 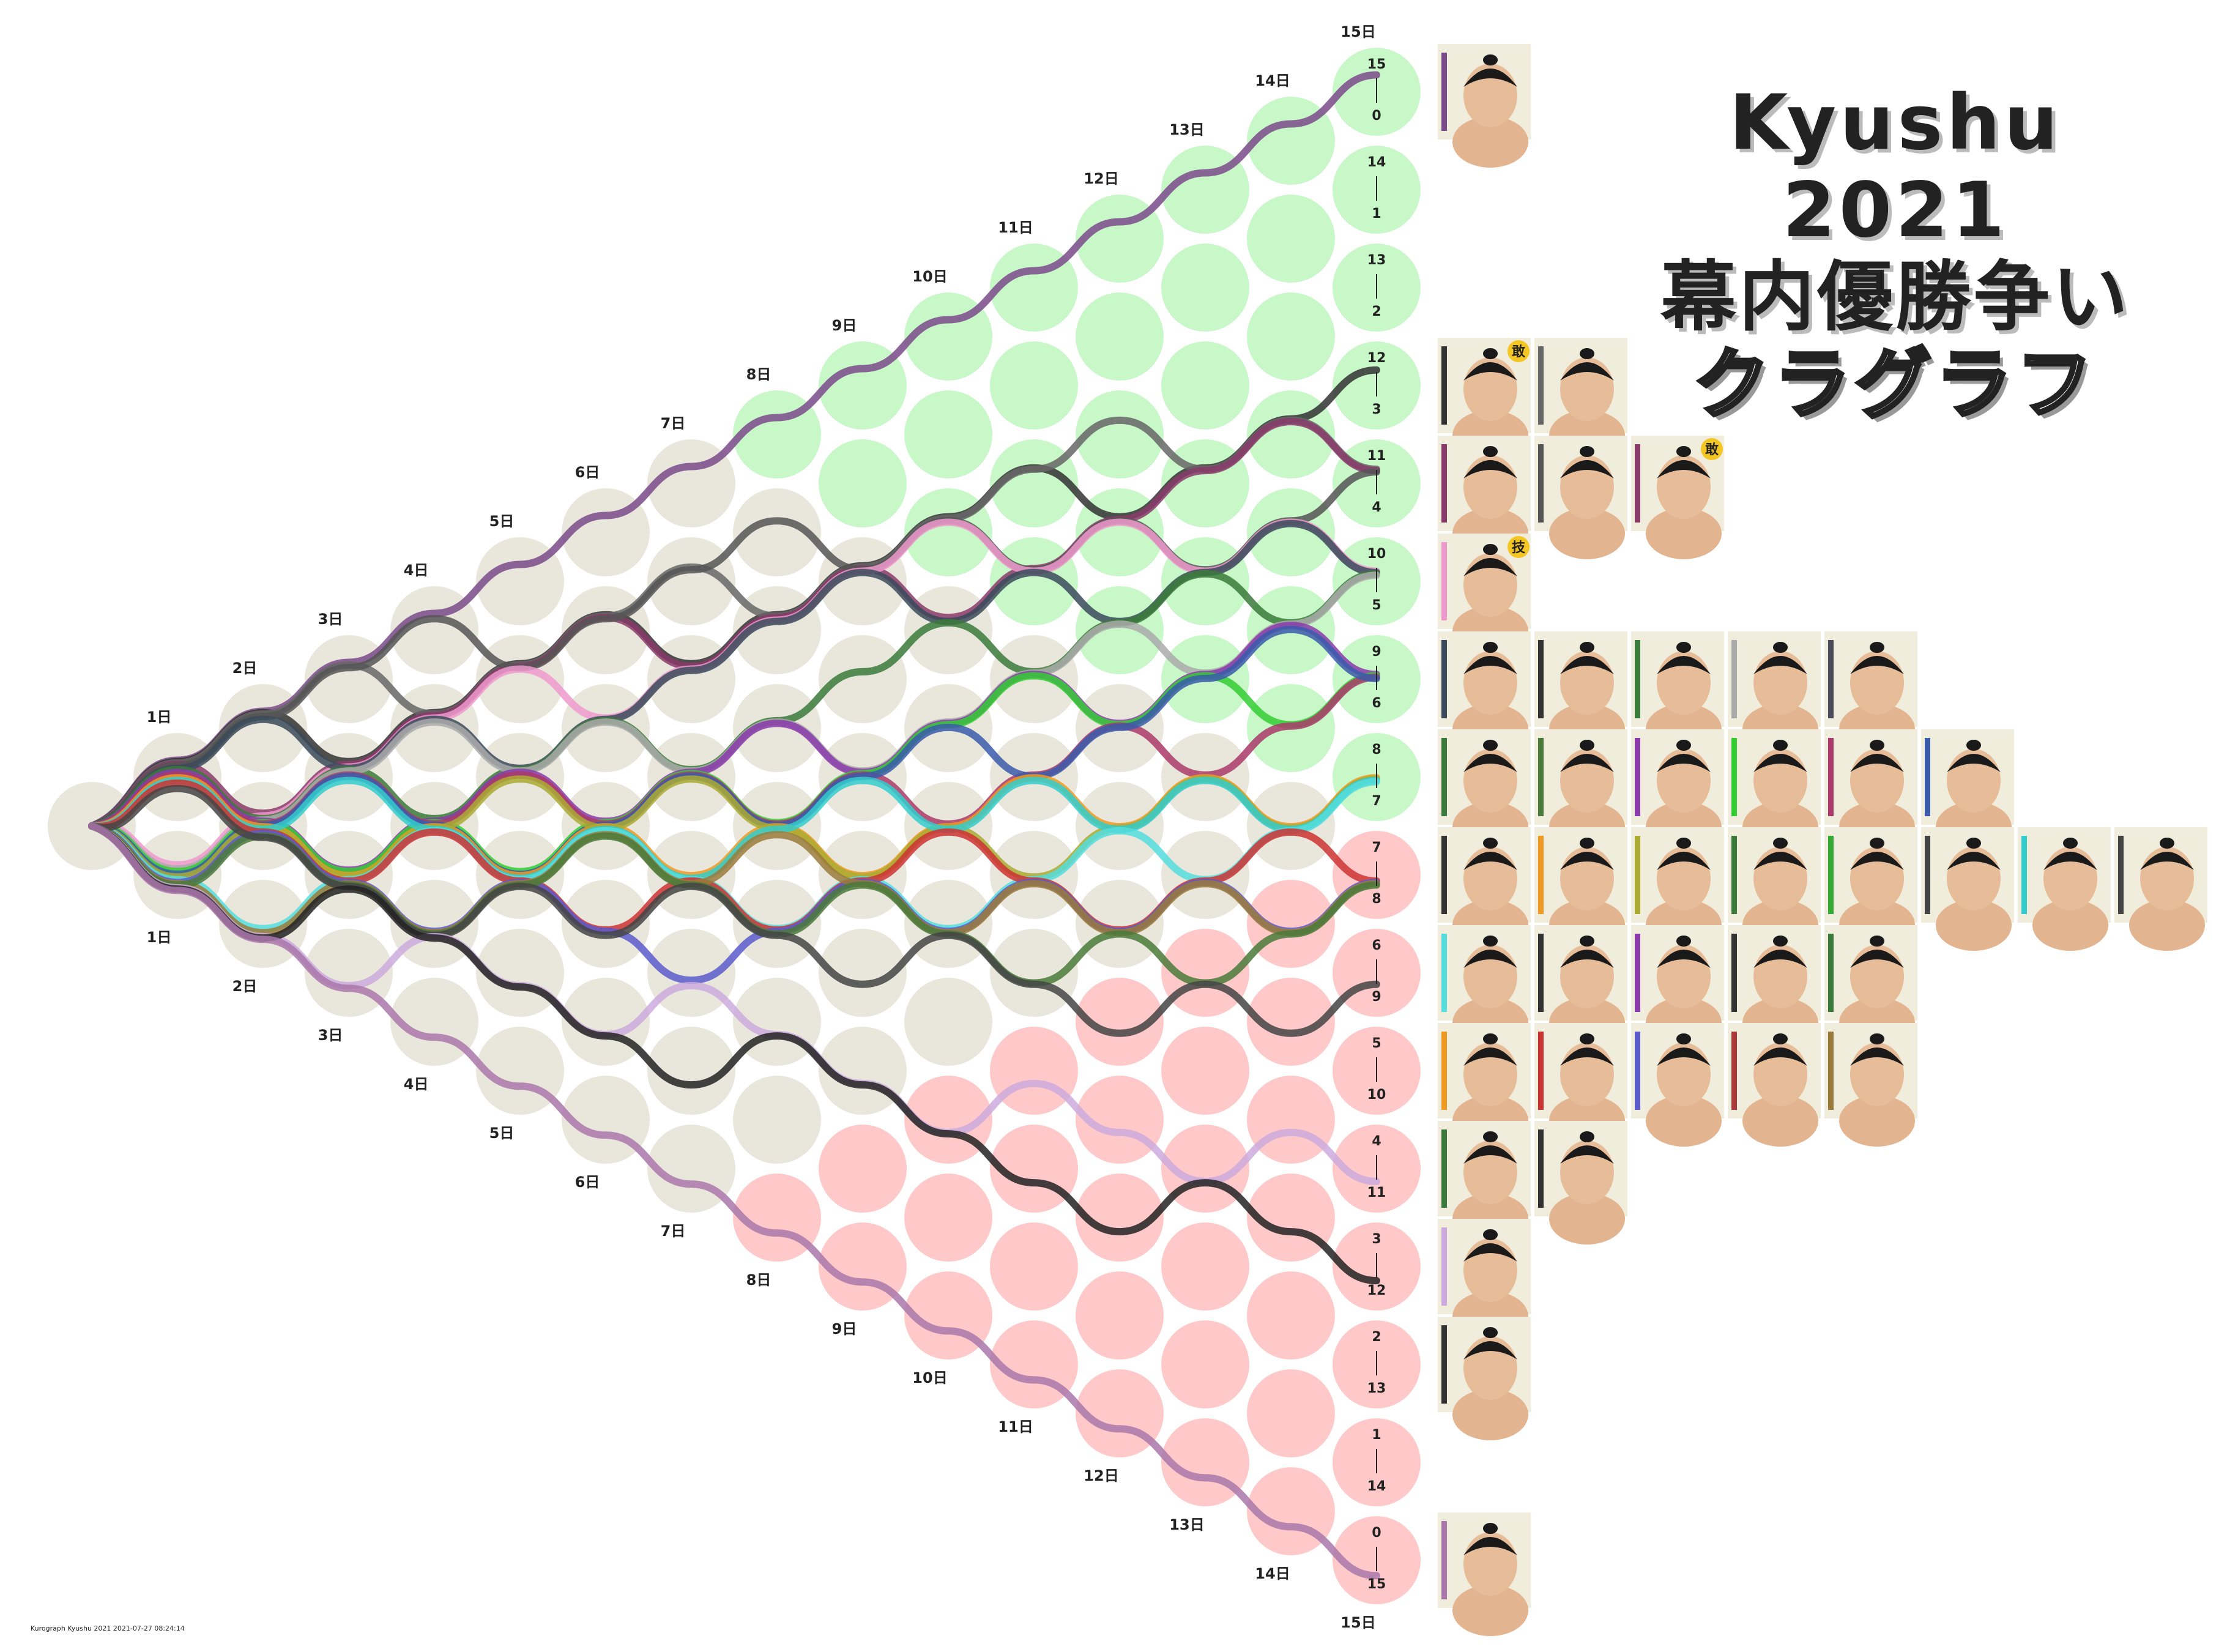 What do you see at coordinates (1376, 213) in the screenshot?
I see `record-losses: 1` at bounding box center [1376, 213].